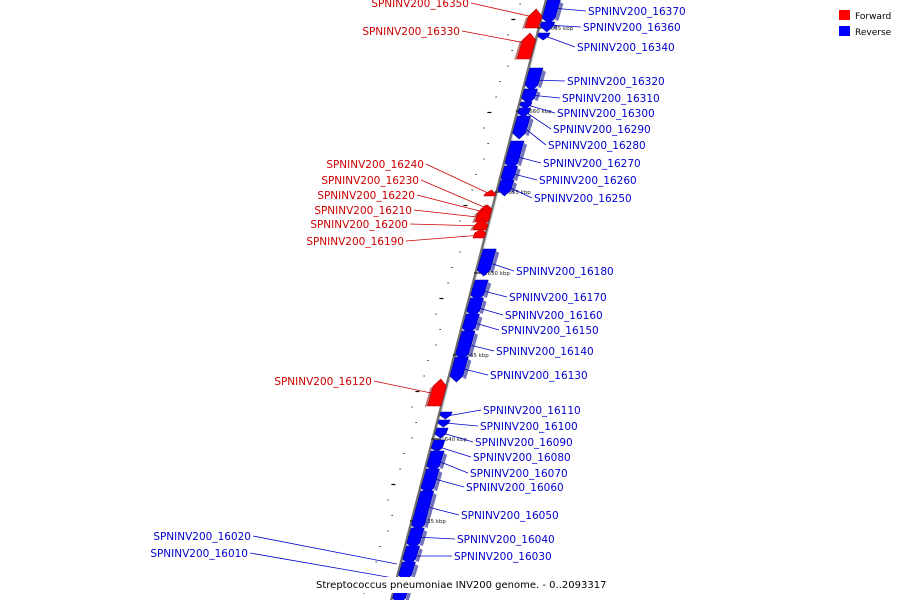  I want to click on gene-label-spninv200_16350: SPNINV200_16350, so click(420, 5).